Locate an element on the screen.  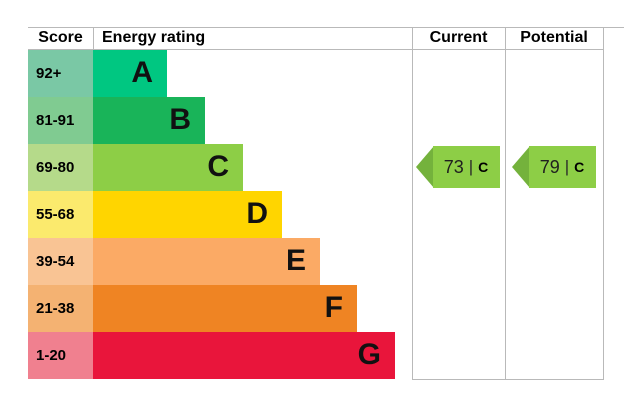
potential-rating-arrow: 79 | C is located at coordinates (554, 167).